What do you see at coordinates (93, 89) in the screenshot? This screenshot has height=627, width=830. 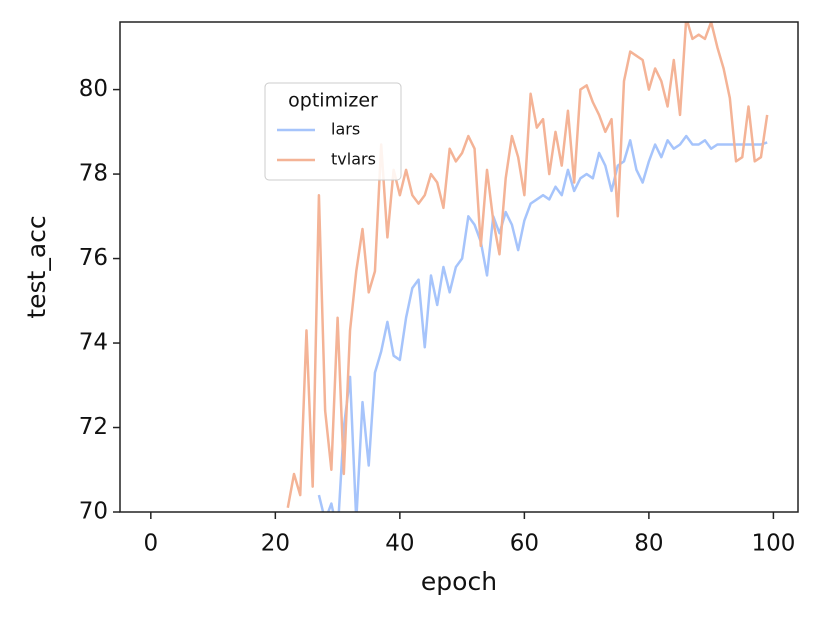 I see `y-tick-label: 80` at bounding box center [93, 89].